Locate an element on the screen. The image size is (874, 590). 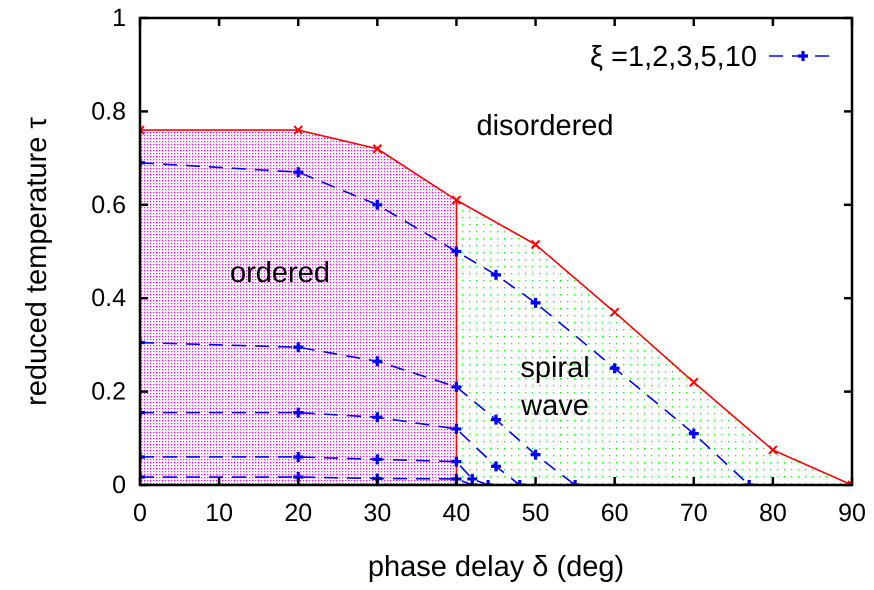
x-tick-label: 40 is located at coordinates (456, 513).